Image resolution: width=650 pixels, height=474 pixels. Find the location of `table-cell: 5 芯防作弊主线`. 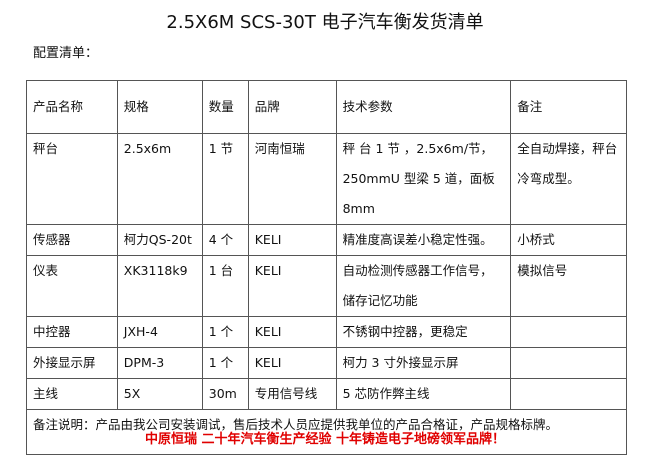

table-cell: 5 芯防作弊主线 is located at coordinates (423, 394).